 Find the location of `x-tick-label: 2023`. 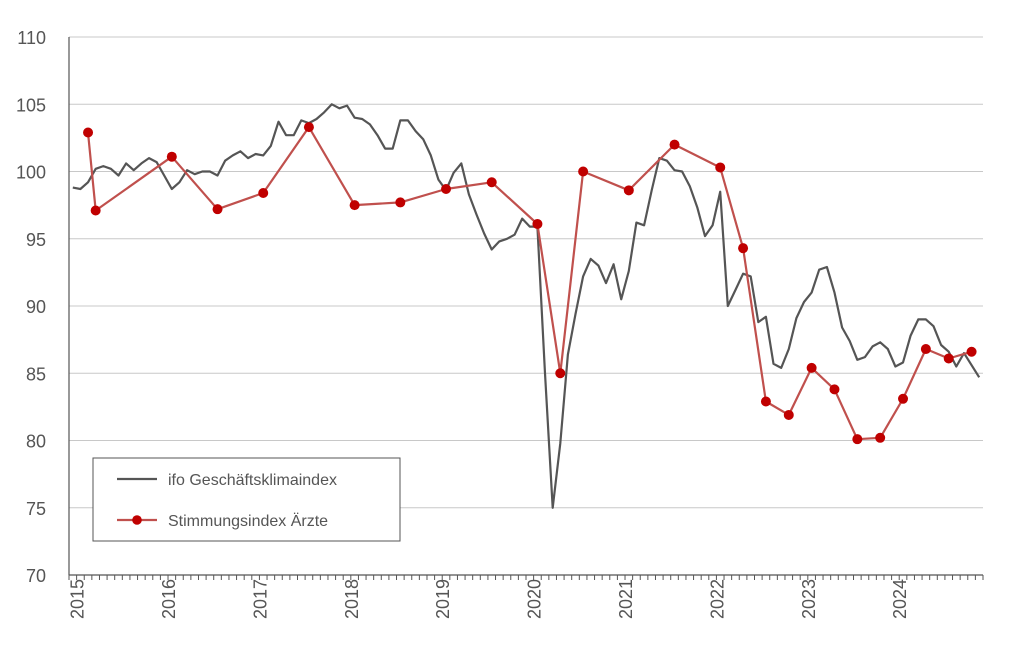

x-tick-label: 2023 is located at coordinates (809, 599).